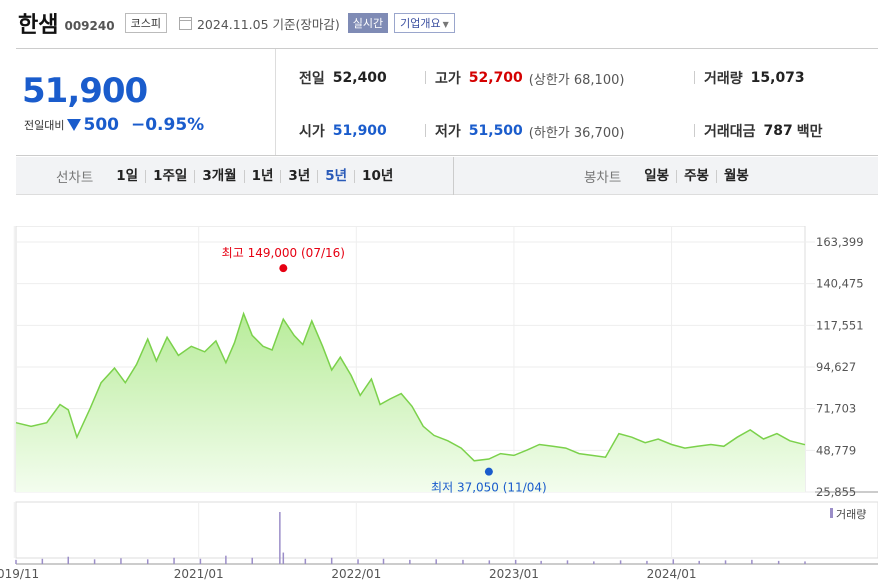 The height and width of the screenshot is (587, 878). What do you see at coordinates (145, 23) in the screenshot?
I see `market-badge: 코스피` at bounding box center [145, 23].